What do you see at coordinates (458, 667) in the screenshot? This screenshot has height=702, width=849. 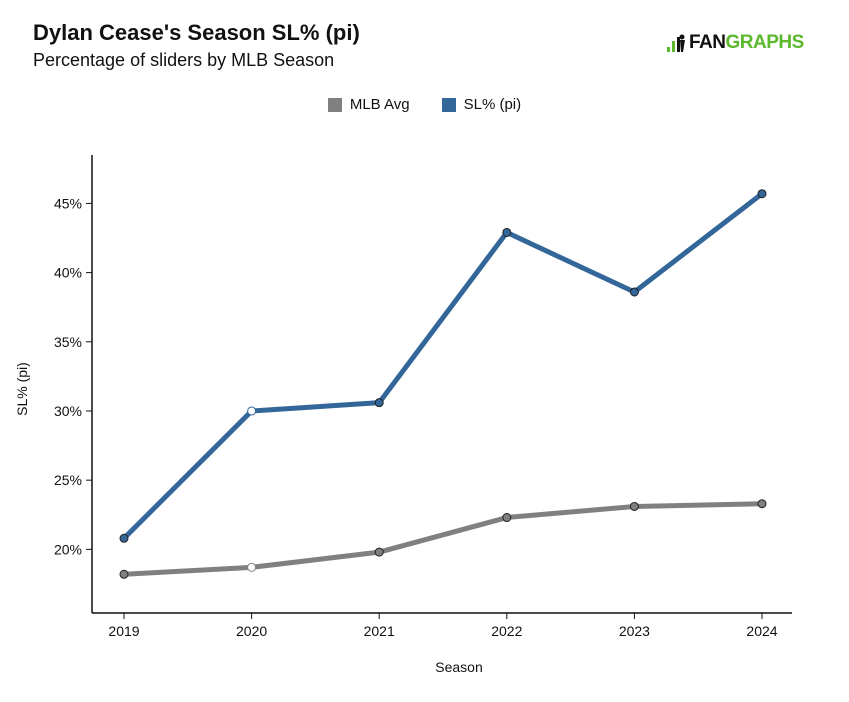 I see `x-axis-title: Season` at bounding box center [458, 667].